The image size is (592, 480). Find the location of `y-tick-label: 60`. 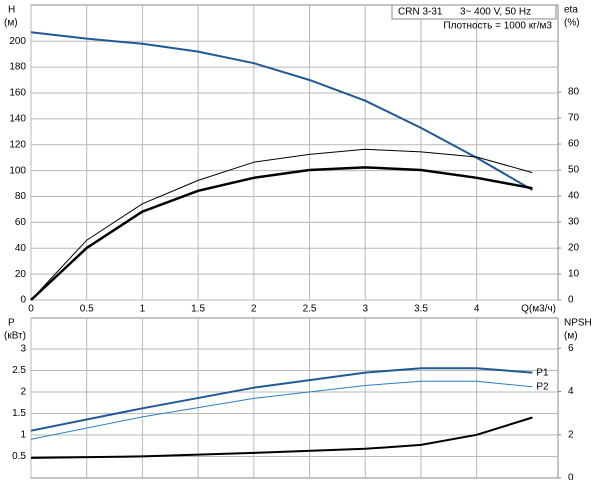

y-tick-label: 60 is located at coordinates (21, 222).